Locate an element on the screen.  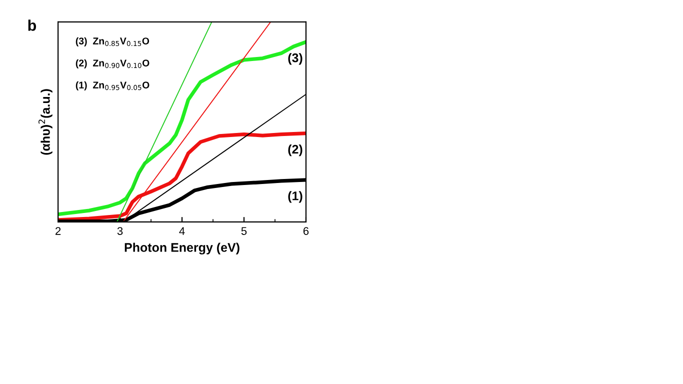
text: b is located at coordinates (32, 25).